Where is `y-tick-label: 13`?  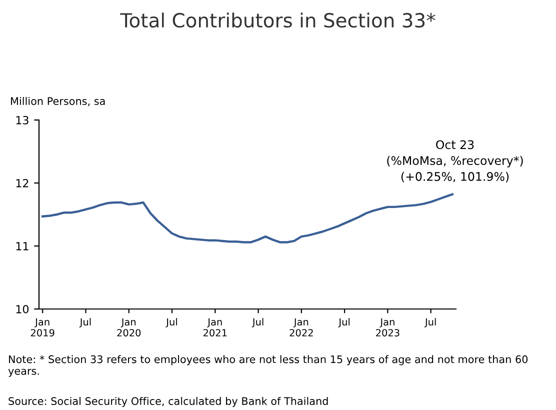 y-tick-label: 13 is located at coordinates (22, 120).